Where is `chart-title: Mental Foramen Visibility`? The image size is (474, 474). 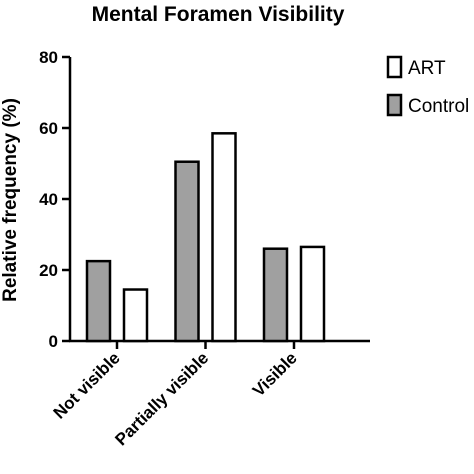 chart-title: Mental Foramen Visibility is located at coordinates (218, 14).